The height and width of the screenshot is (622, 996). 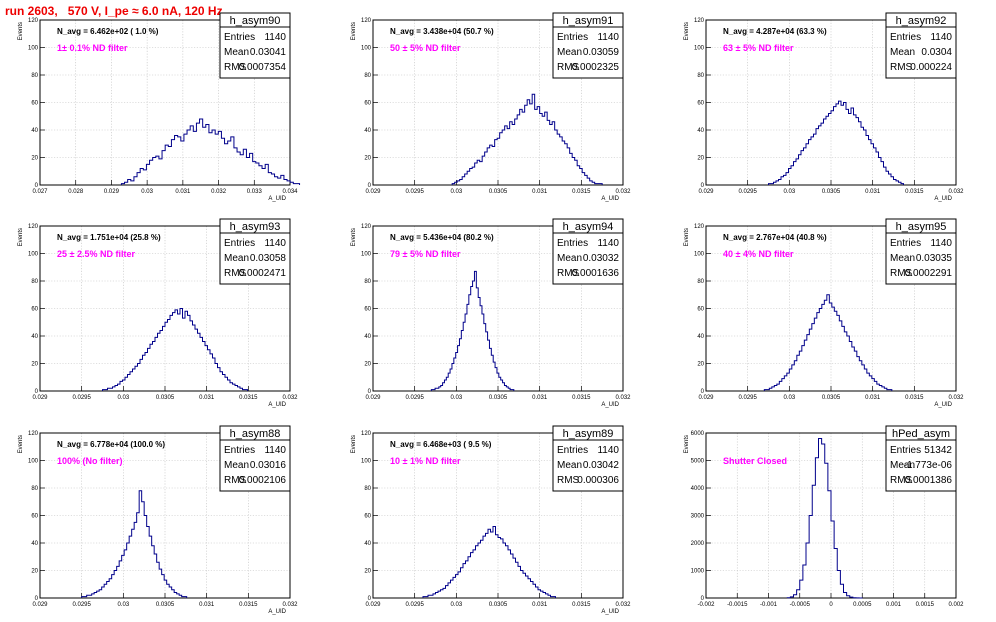 What do you see at coordinates (931, 67) in the screenshot?
I see `stats-rms-value: 0.000224` at bounding box center [931, 67].